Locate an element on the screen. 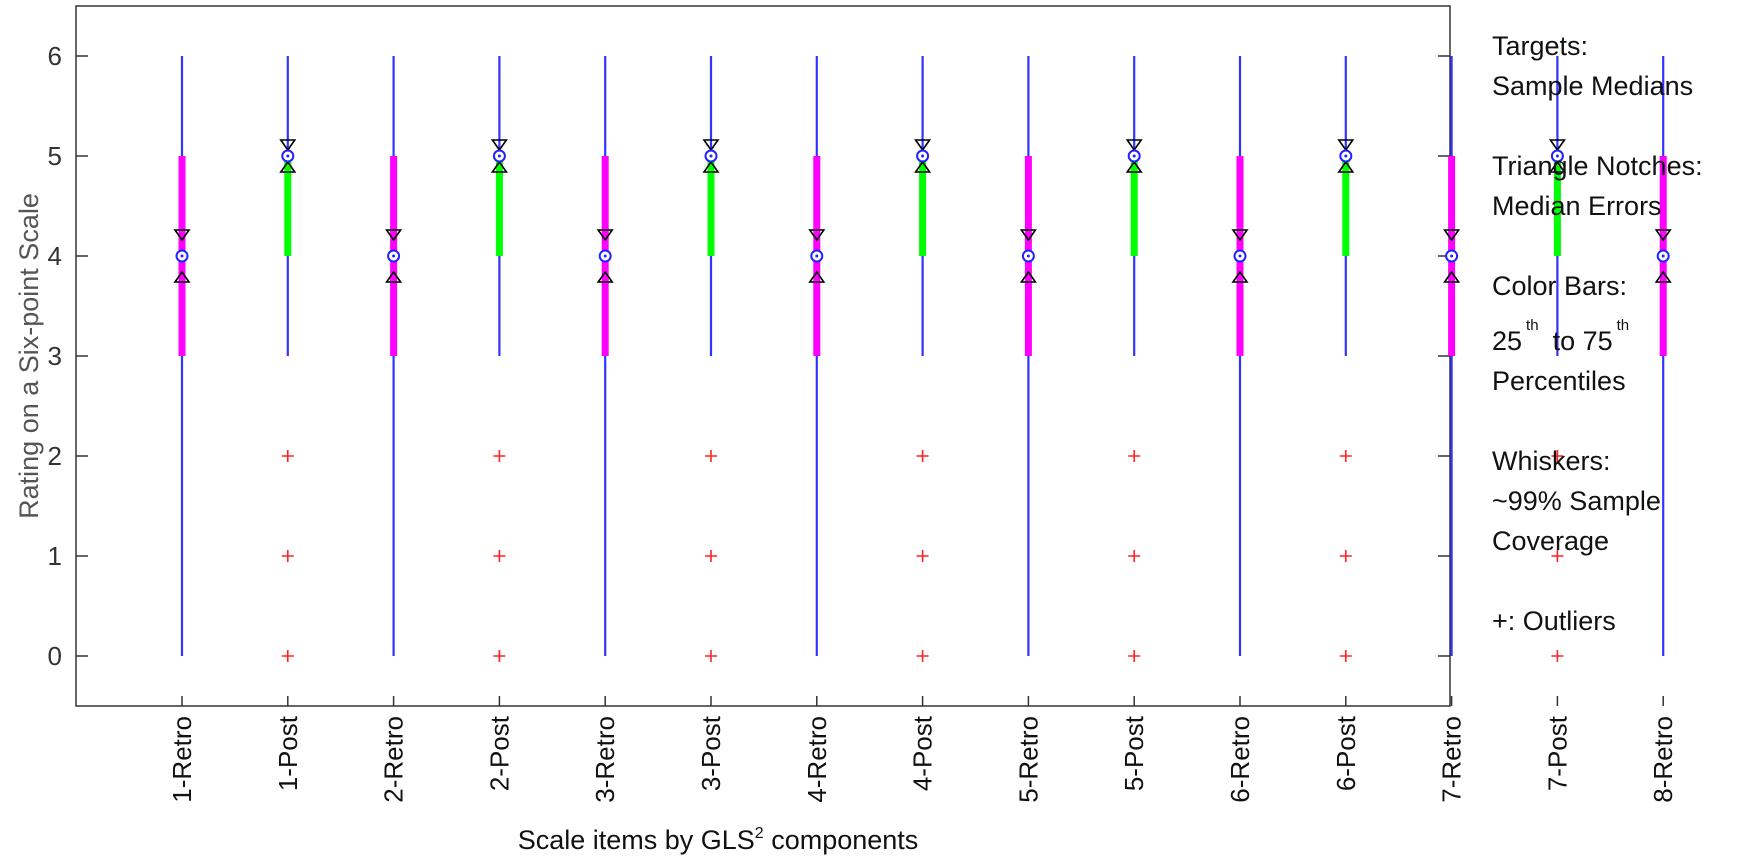 The width and height of the screenshot is (1737, 856). x-tick-label: 6-Post is located at coordinates (1346, 753).